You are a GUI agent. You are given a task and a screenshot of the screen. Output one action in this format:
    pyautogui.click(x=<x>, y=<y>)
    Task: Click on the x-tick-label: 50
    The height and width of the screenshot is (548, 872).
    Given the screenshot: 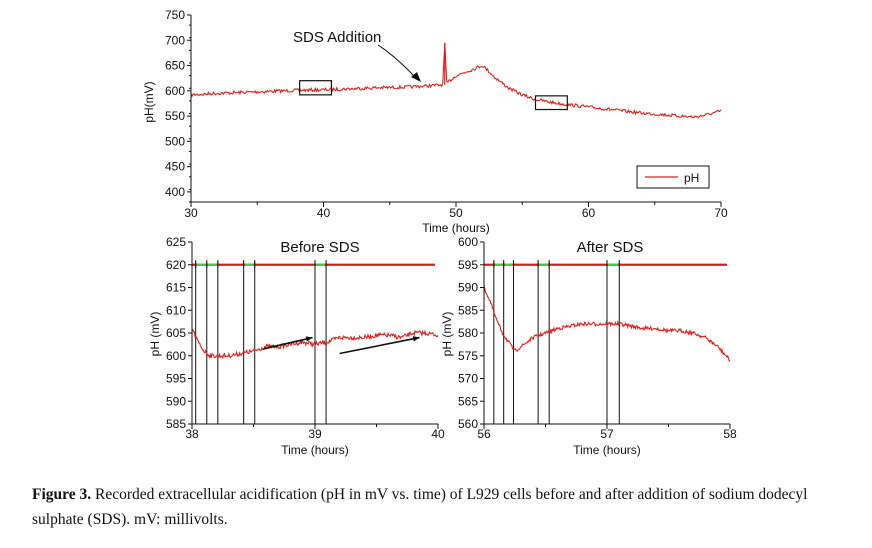 What is the action you would take?
    pyautogui.click(x=456, y=213)
    